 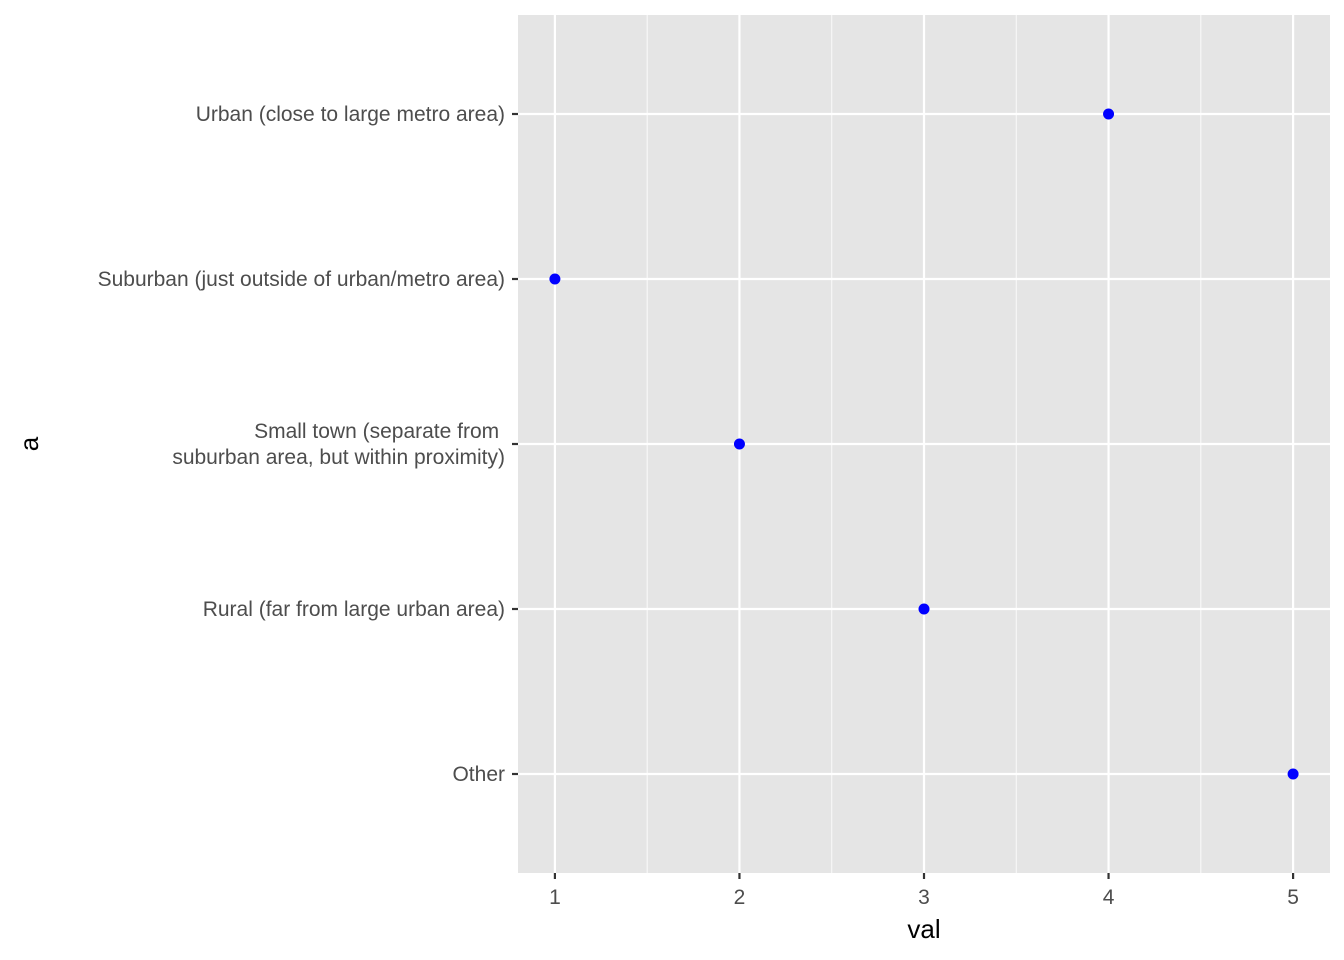 I want to click on x-axis: 1 2 3 4 5, so click(x=924, y=891).